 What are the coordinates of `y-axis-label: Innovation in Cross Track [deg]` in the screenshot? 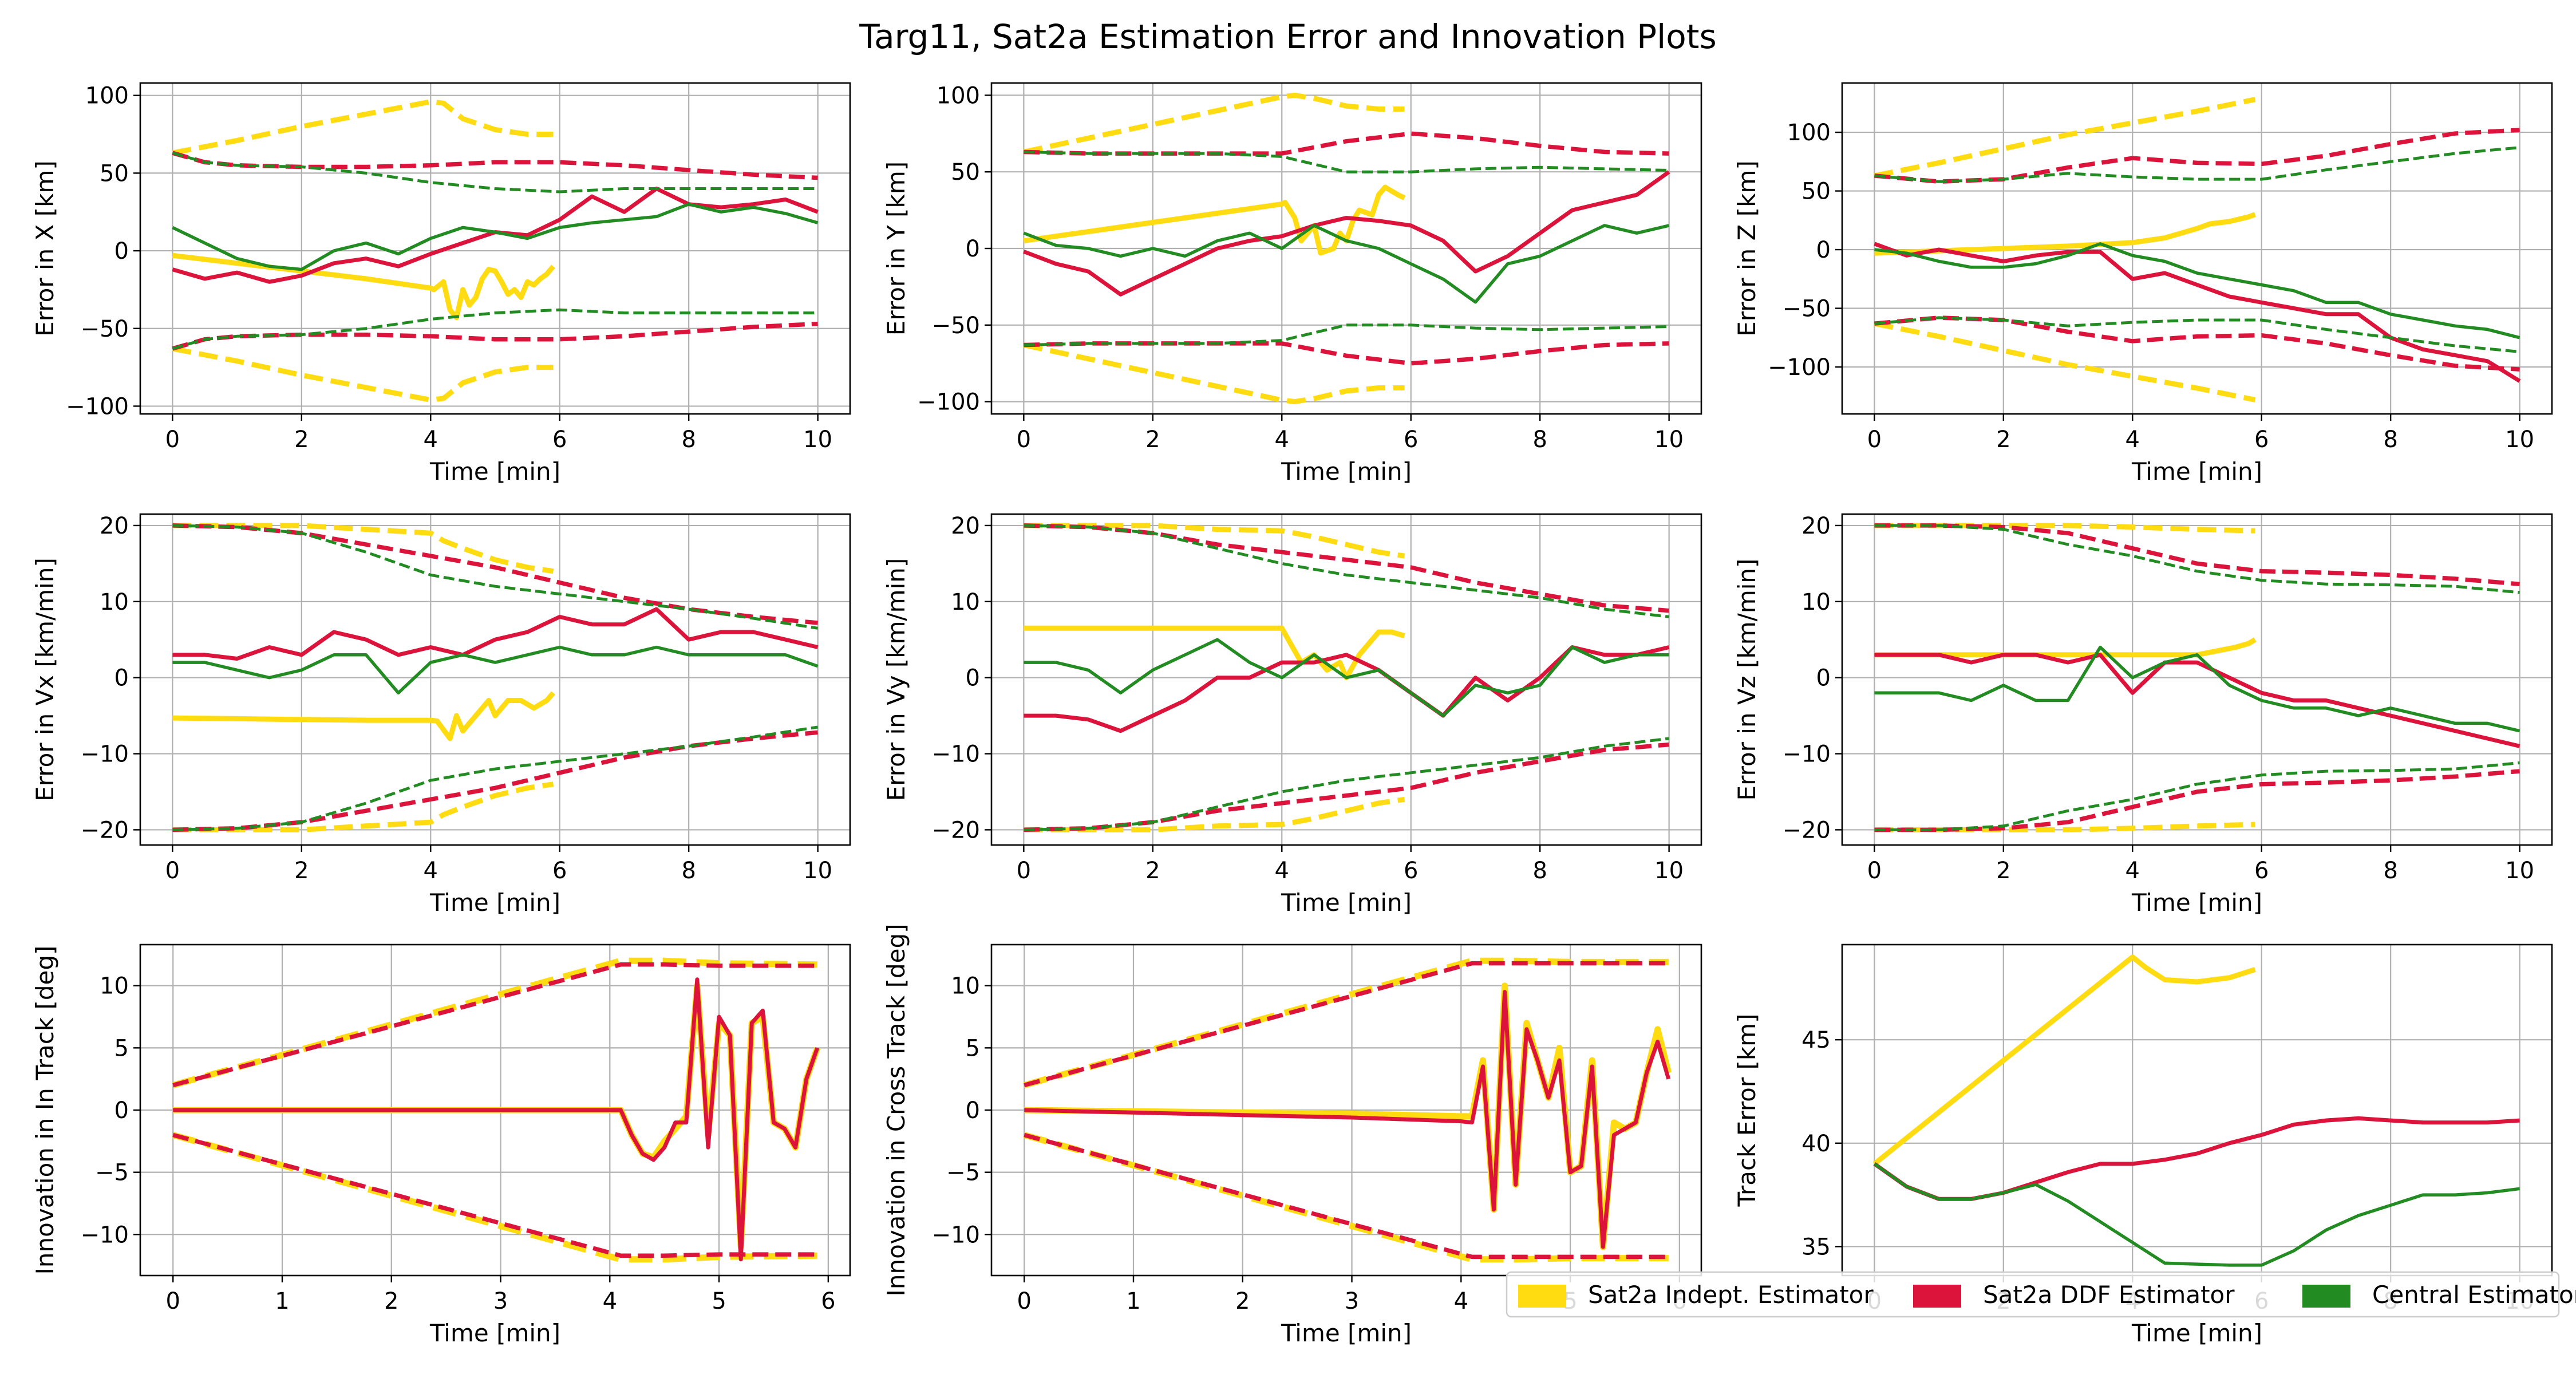 It's located at (896, 1110).